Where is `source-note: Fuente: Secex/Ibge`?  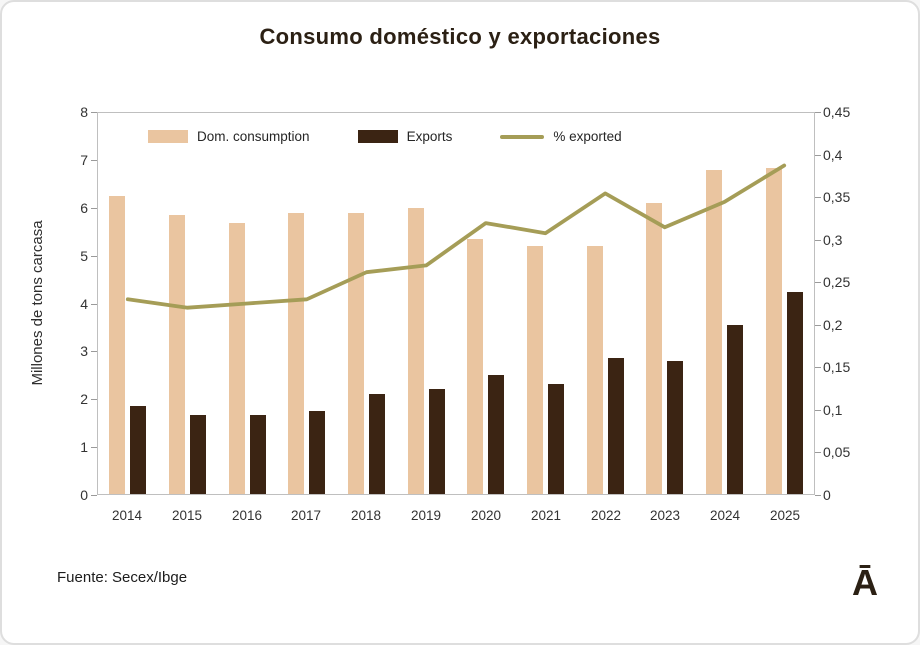 source-note: Fuente: Secex/Ibge is located at coordinates (122, 577).